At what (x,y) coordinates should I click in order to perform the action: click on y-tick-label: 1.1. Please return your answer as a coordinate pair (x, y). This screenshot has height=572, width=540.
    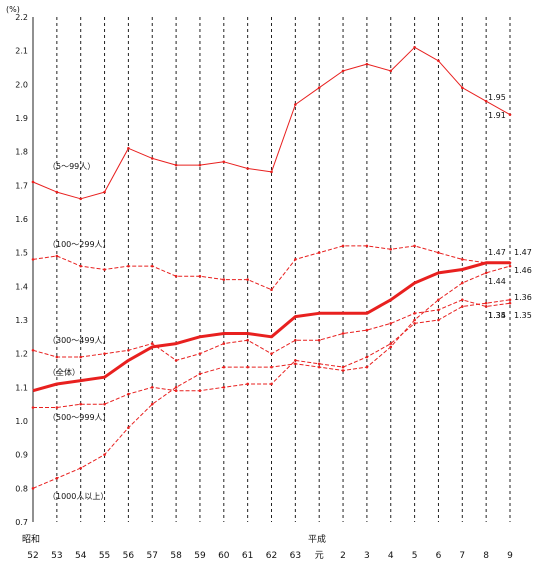
    Looking at the image, I should click on (21, 387).